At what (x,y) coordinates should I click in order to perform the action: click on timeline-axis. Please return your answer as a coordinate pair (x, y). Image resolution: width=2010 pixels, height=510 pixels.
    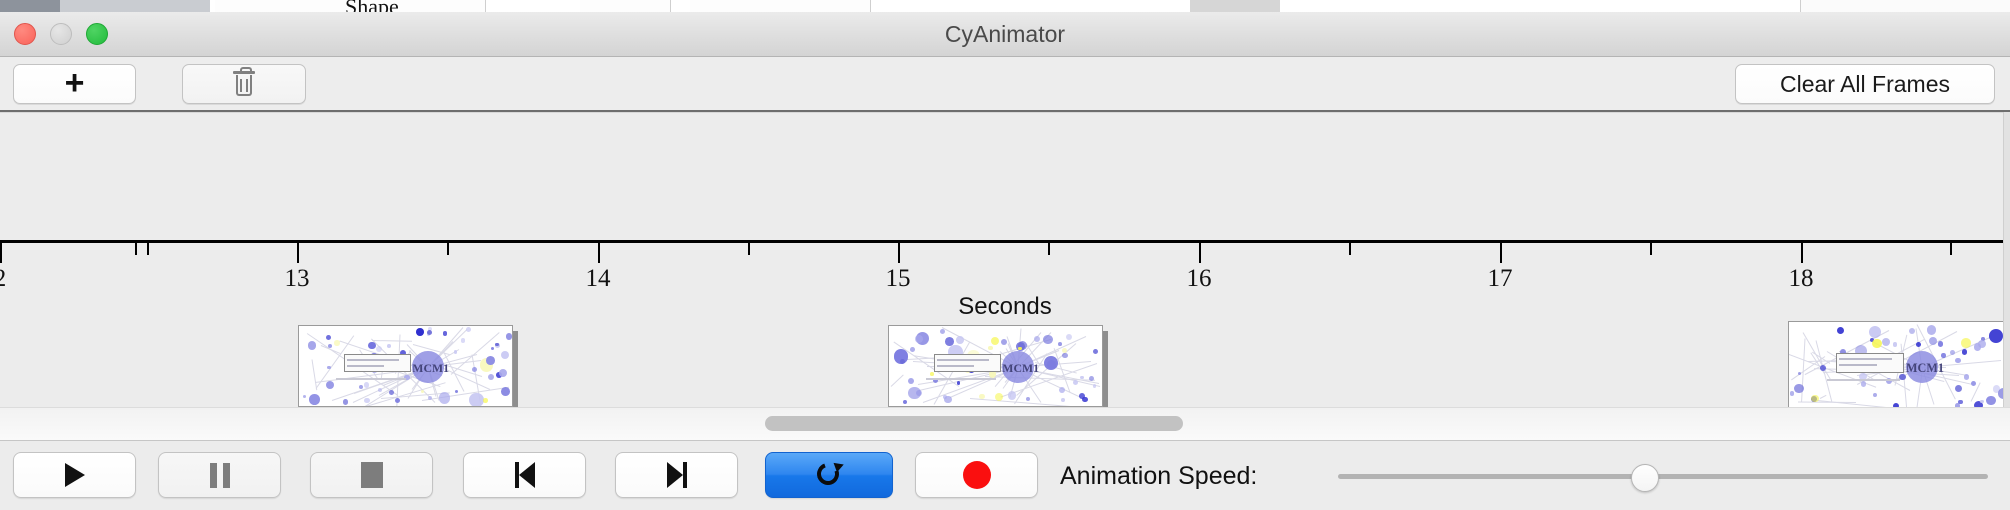
    Looking at the image, I should click on (1005, 241).